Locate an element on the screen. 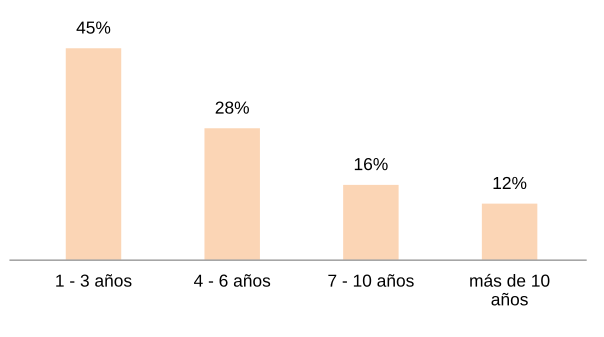 The image size is (604, 337). data-label: 12% is located at coordinates (510, 183).